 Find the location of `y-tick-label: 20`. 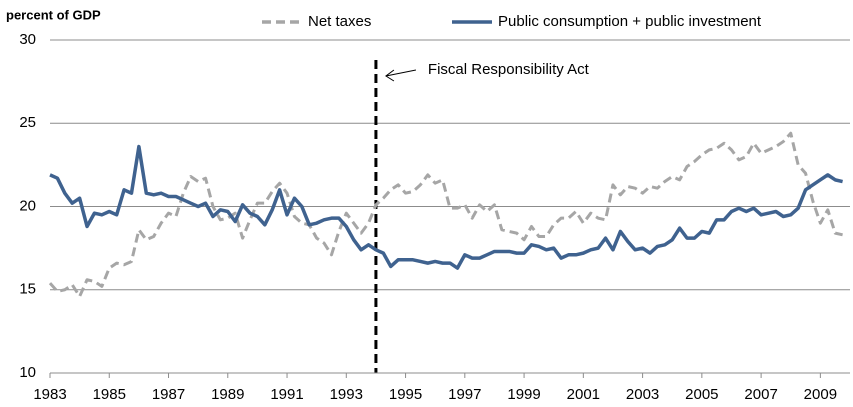

y-tick-label: 20 is located at coordinates (27, 205).